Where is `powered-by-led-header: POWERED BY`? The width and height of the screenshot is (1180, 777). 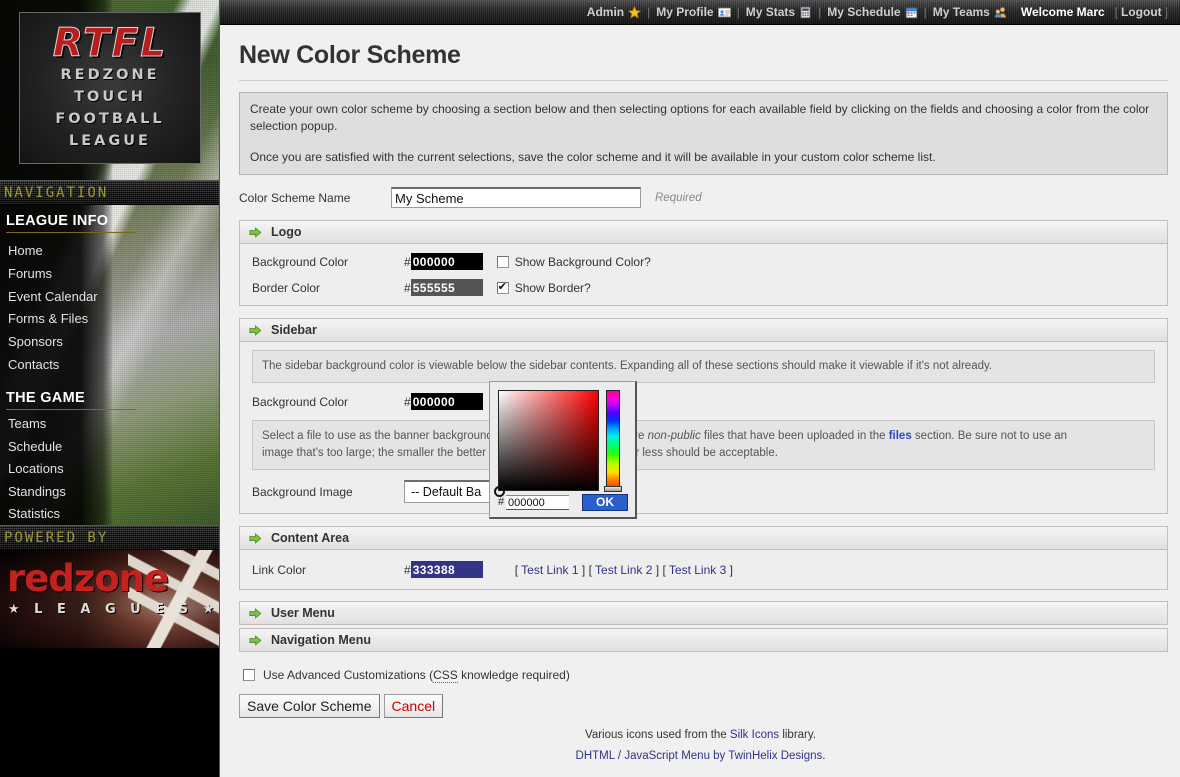
powered-by-led-header: POWERED BY is located at coordinates (109, 537).